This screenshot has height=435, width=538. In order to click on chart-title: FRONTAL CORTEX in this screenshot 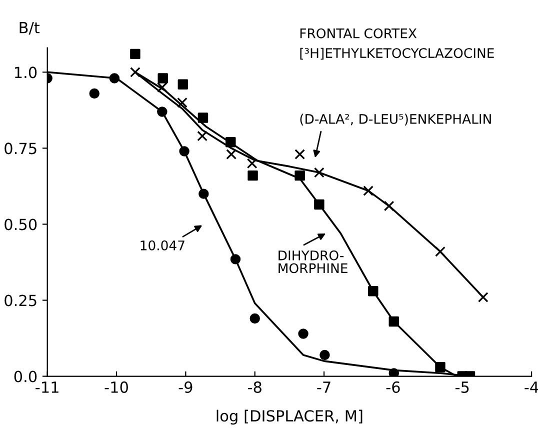, I will do `click(358, 33)`.